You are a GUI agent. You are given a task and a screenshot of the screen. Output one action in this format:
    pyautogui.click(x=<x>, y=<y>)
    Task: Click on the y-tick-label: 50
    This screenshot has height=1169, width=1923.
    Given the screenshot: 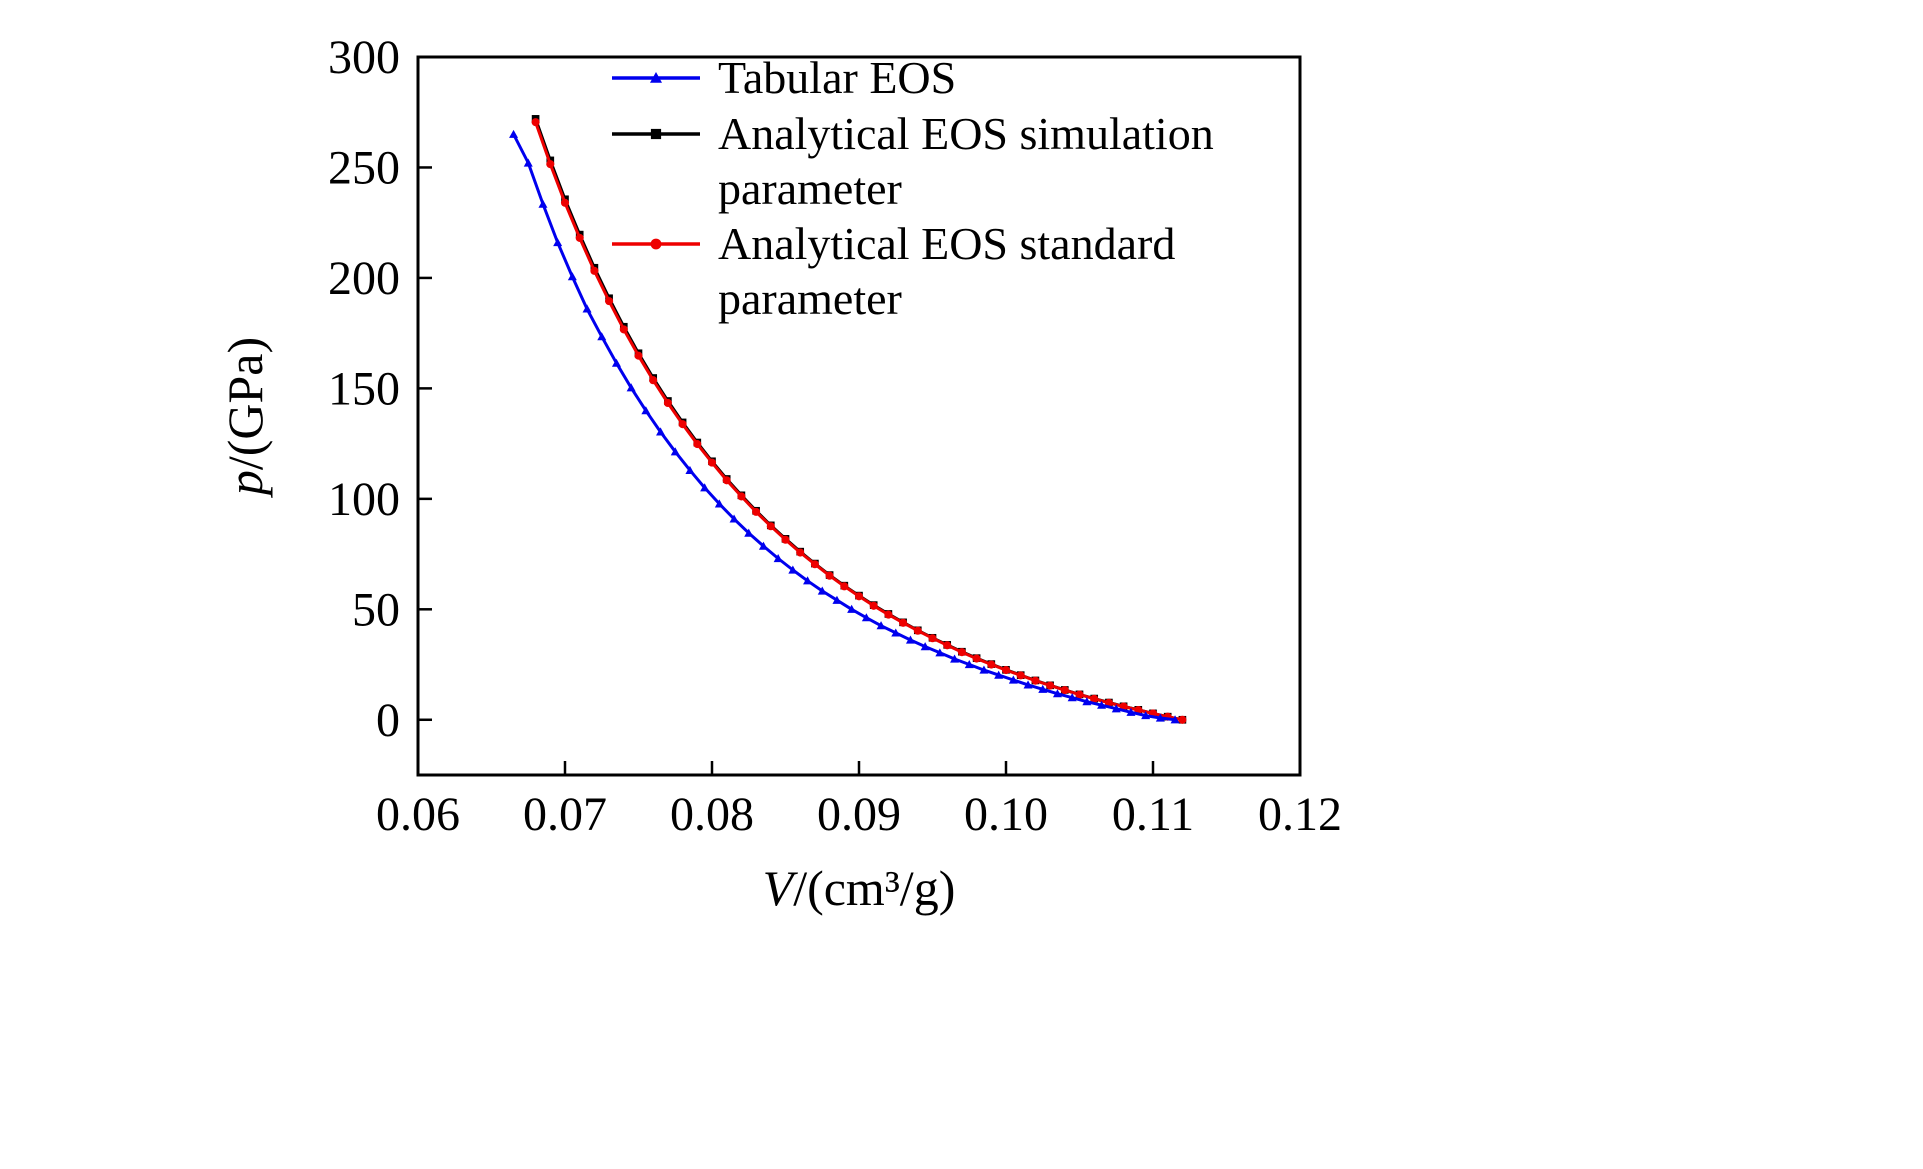 What is the action you would take?
    pyautogui.click(x=376, y=609)
    